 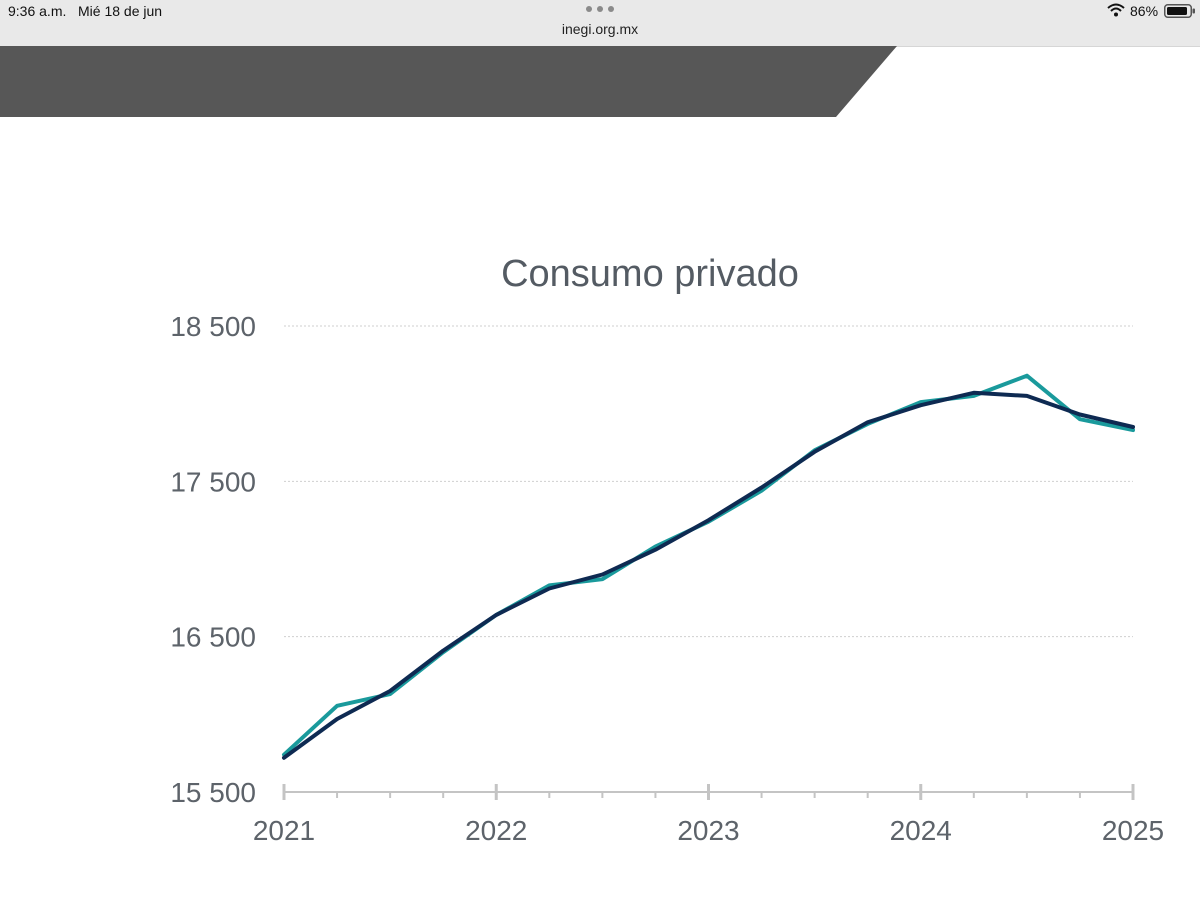 What do you see at coordinates (284, 830) in the screenshot?
I see `x-tick-label: 2021` at bounding box center [284, 830].